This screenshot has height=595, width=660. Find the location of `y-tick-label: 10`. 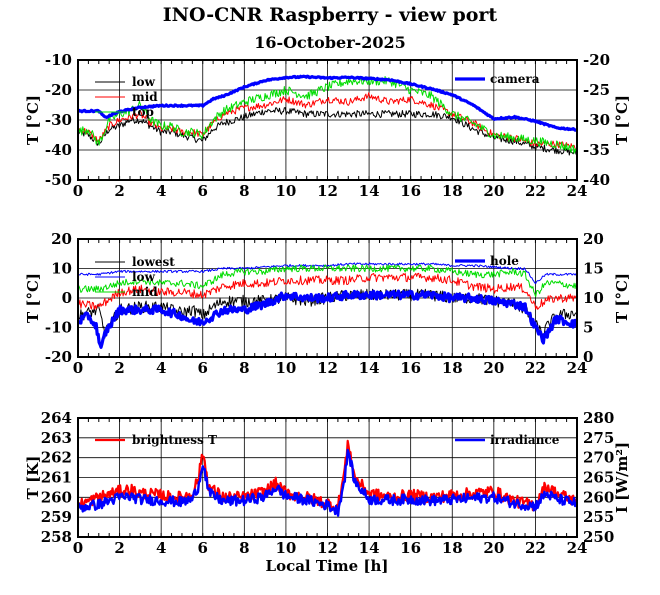

y-tick-label: 10 is located at coordinates (61, 269).